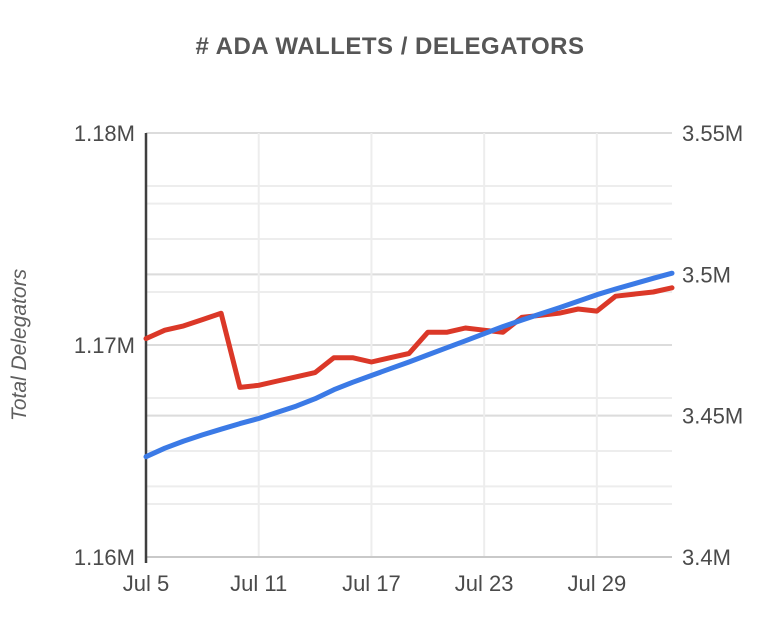 This screenshot has height=638, width=780. I want to click on left-axis-tick-label: 1.17M, so click(104, 345).